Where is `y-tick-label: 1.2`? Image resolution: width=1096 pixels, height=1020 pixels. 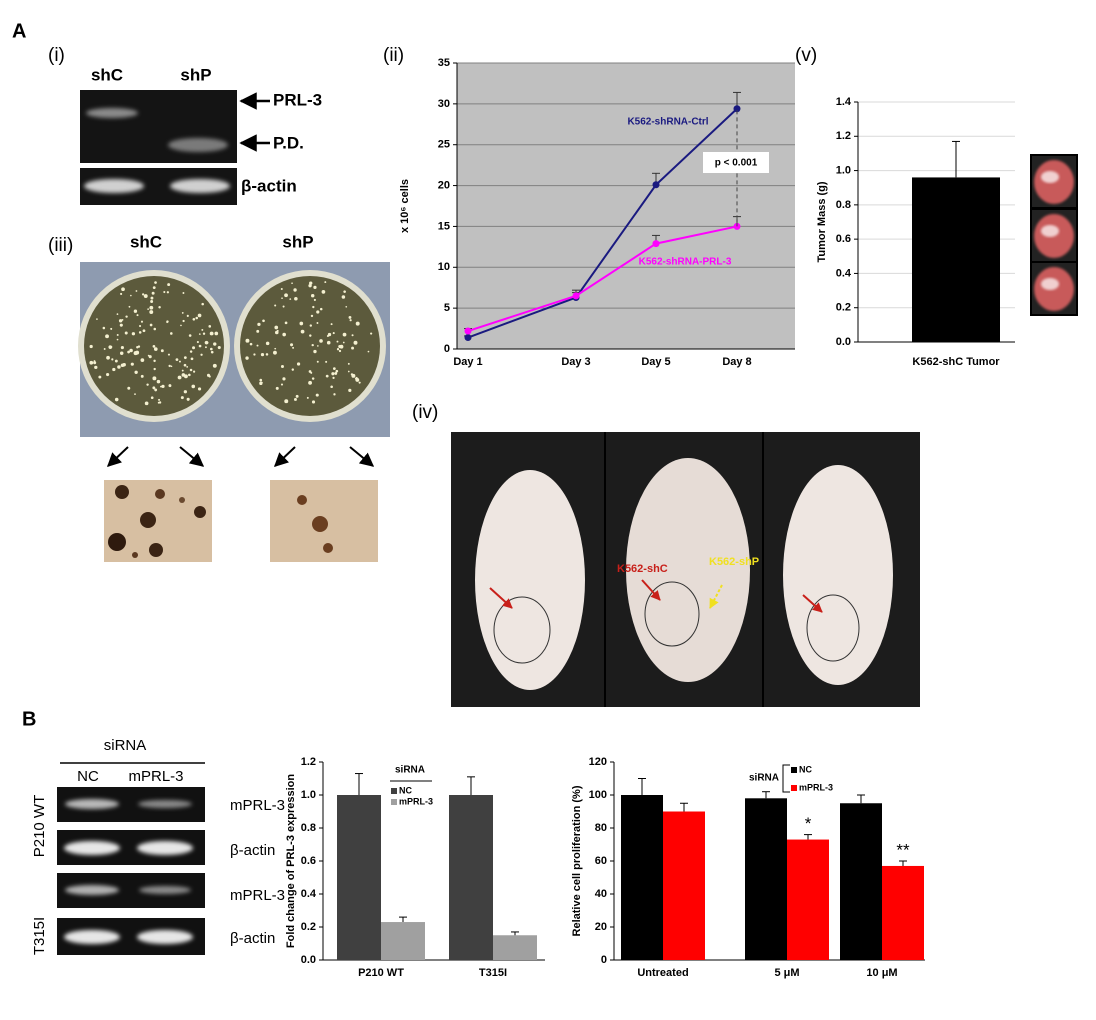 y-tick-label: 1.2 is located at coordinates (308, 762).